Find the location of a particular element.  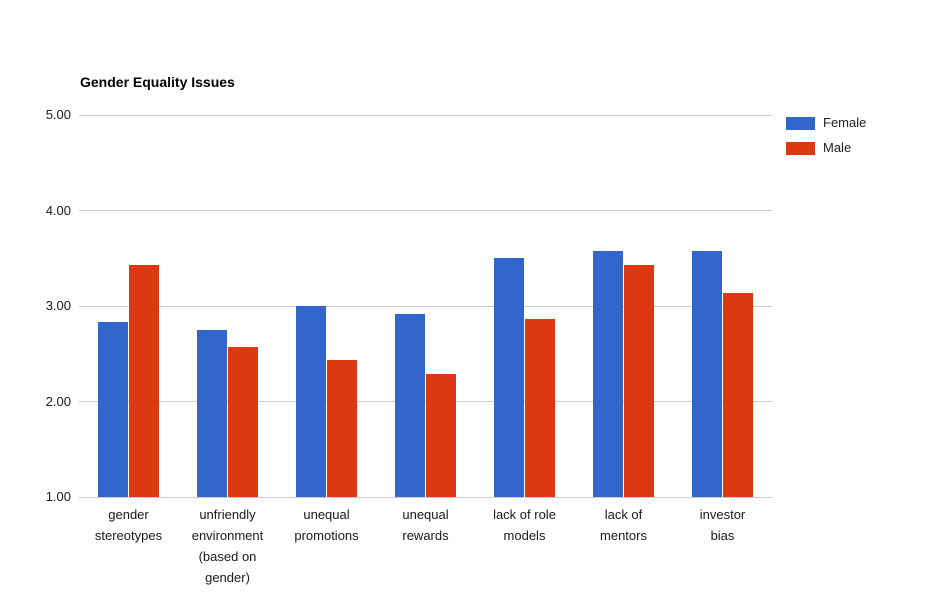

x-axis-label-line: mentors is located at coordinates (623, 535).